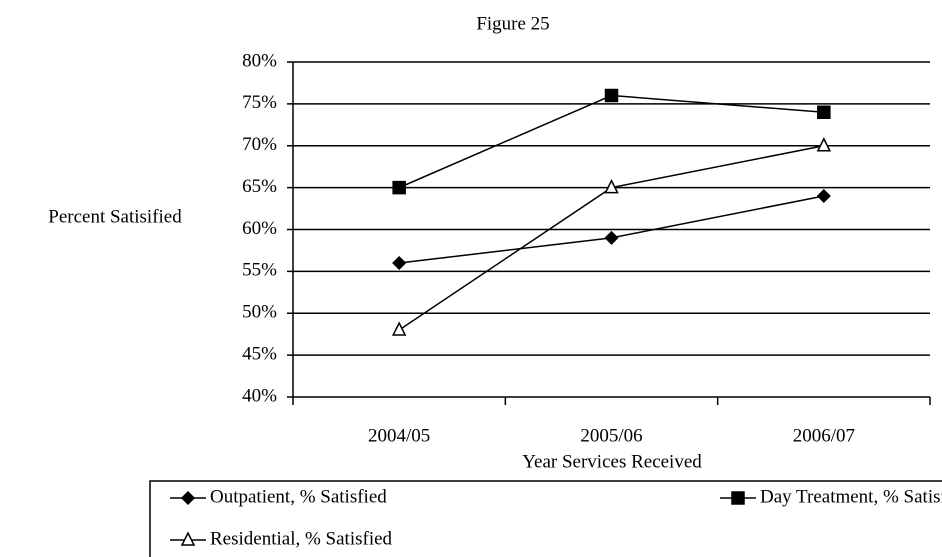 Image resolution: width=942 pixels, height=557 pixels. Describe the element at coordinates (259, 353) in the screenshot. I see `y-tick-label: 45%` at that location.